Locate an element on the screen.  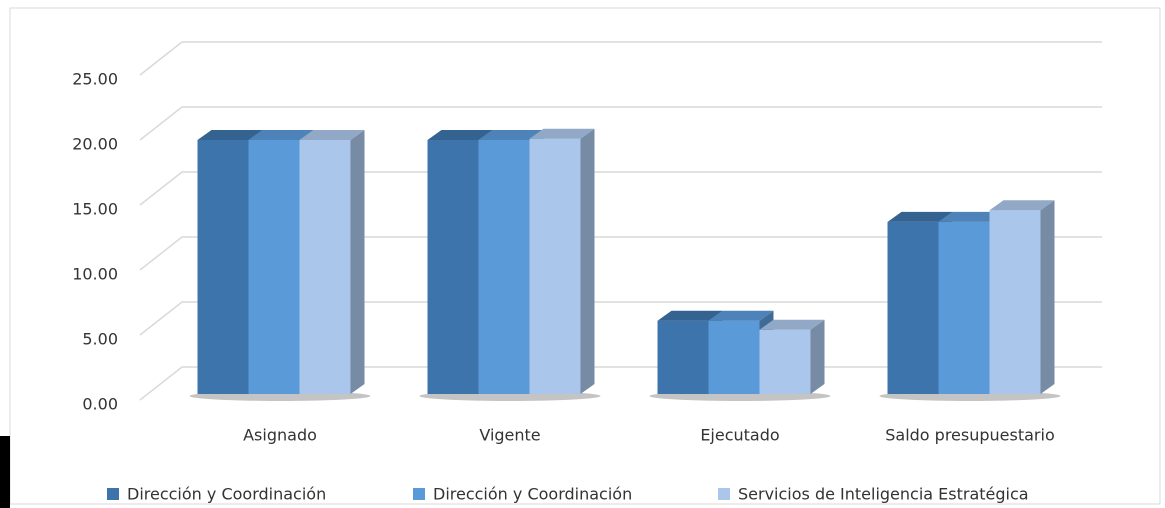
legend-label: Servicios de Inteligencia Estratégica is located at coordinates (883, 494).